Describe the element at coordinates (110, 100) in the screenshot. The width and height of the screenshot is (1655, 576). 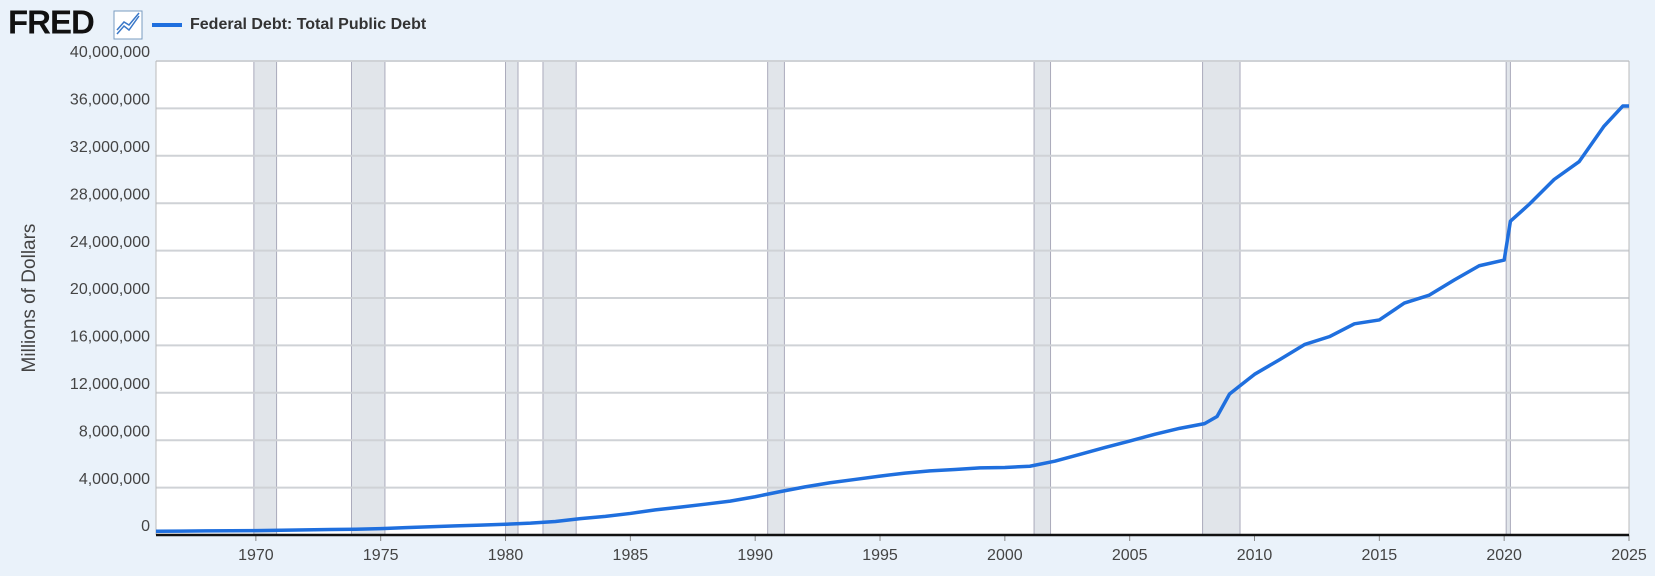
I see `y-tick-label: 36,000,000` at that location.